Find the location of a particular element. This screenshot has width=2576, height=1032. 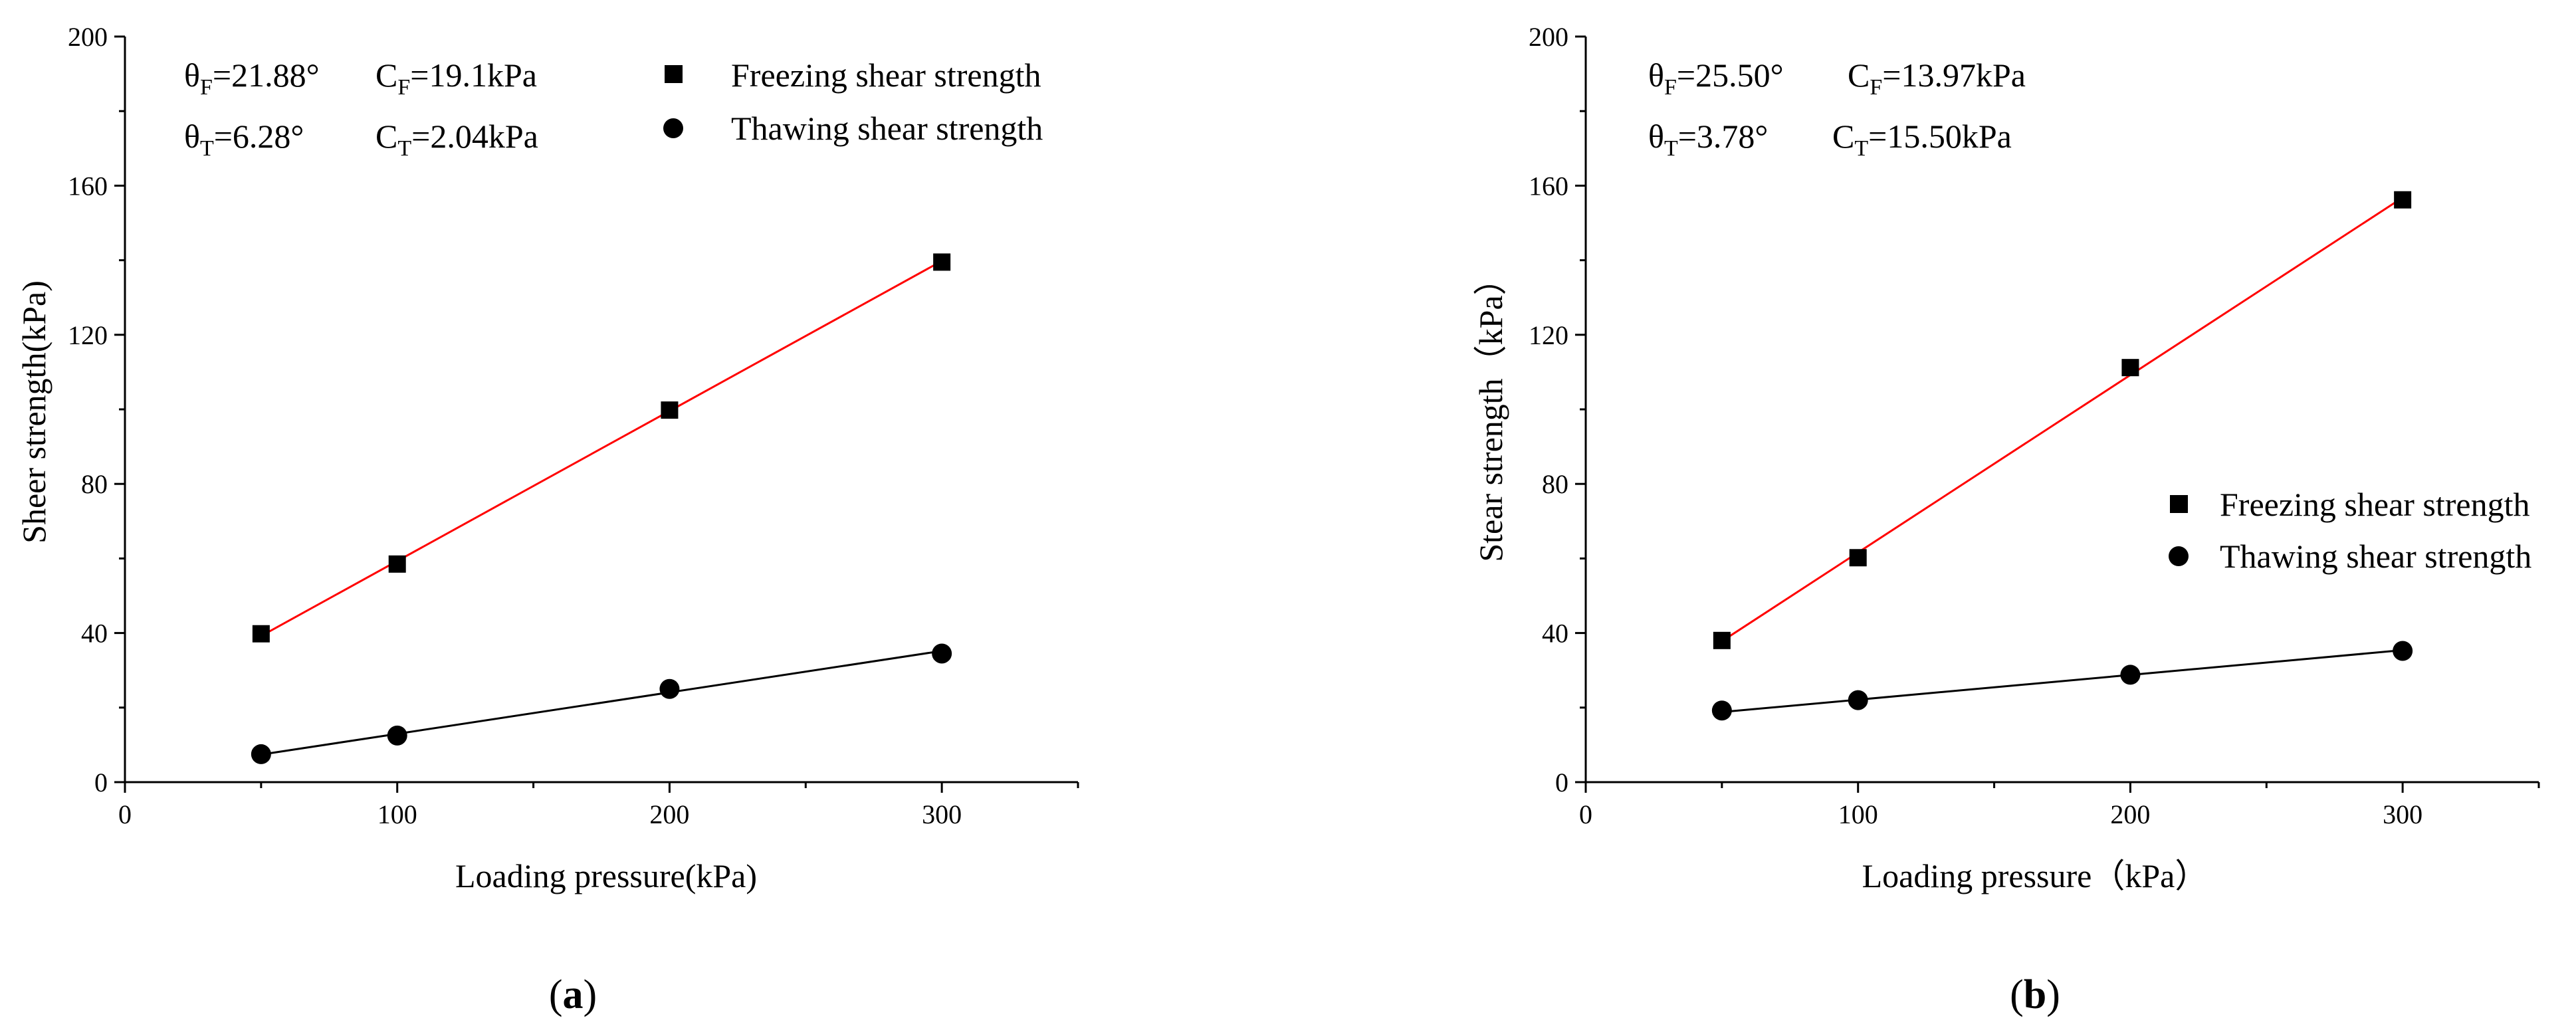

cohesion-value: =15.50kPa is located at coordinates (1940, 136).